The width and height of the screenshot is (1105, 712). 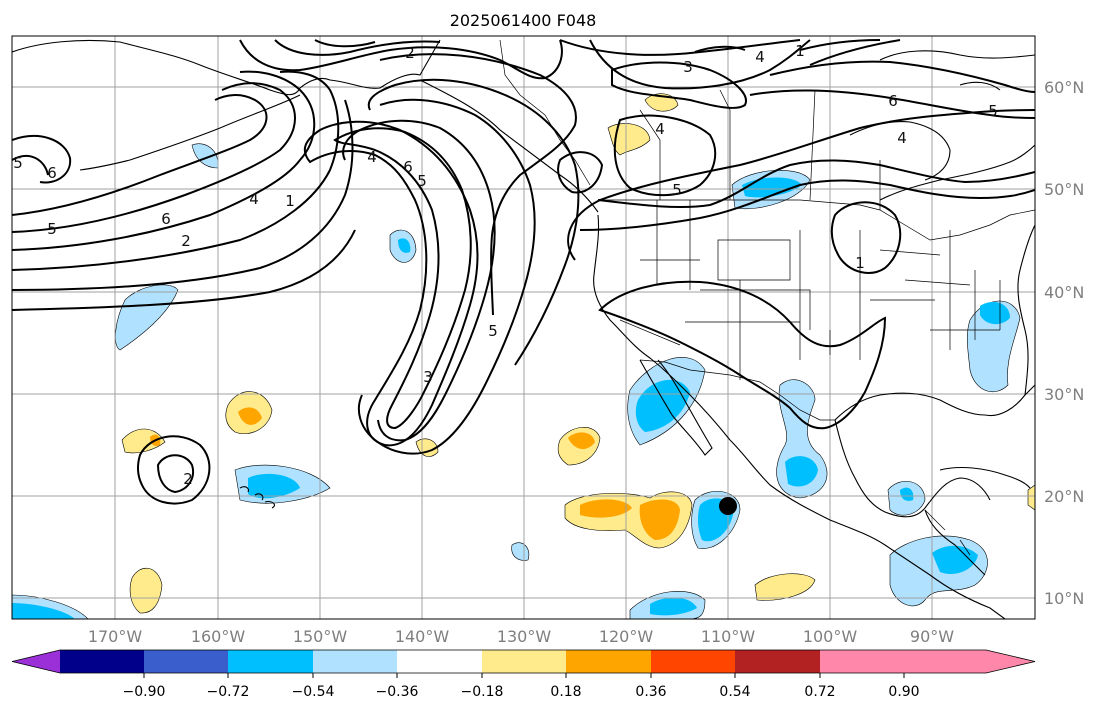 I want to click on border-states, so click(x=810, y=290).